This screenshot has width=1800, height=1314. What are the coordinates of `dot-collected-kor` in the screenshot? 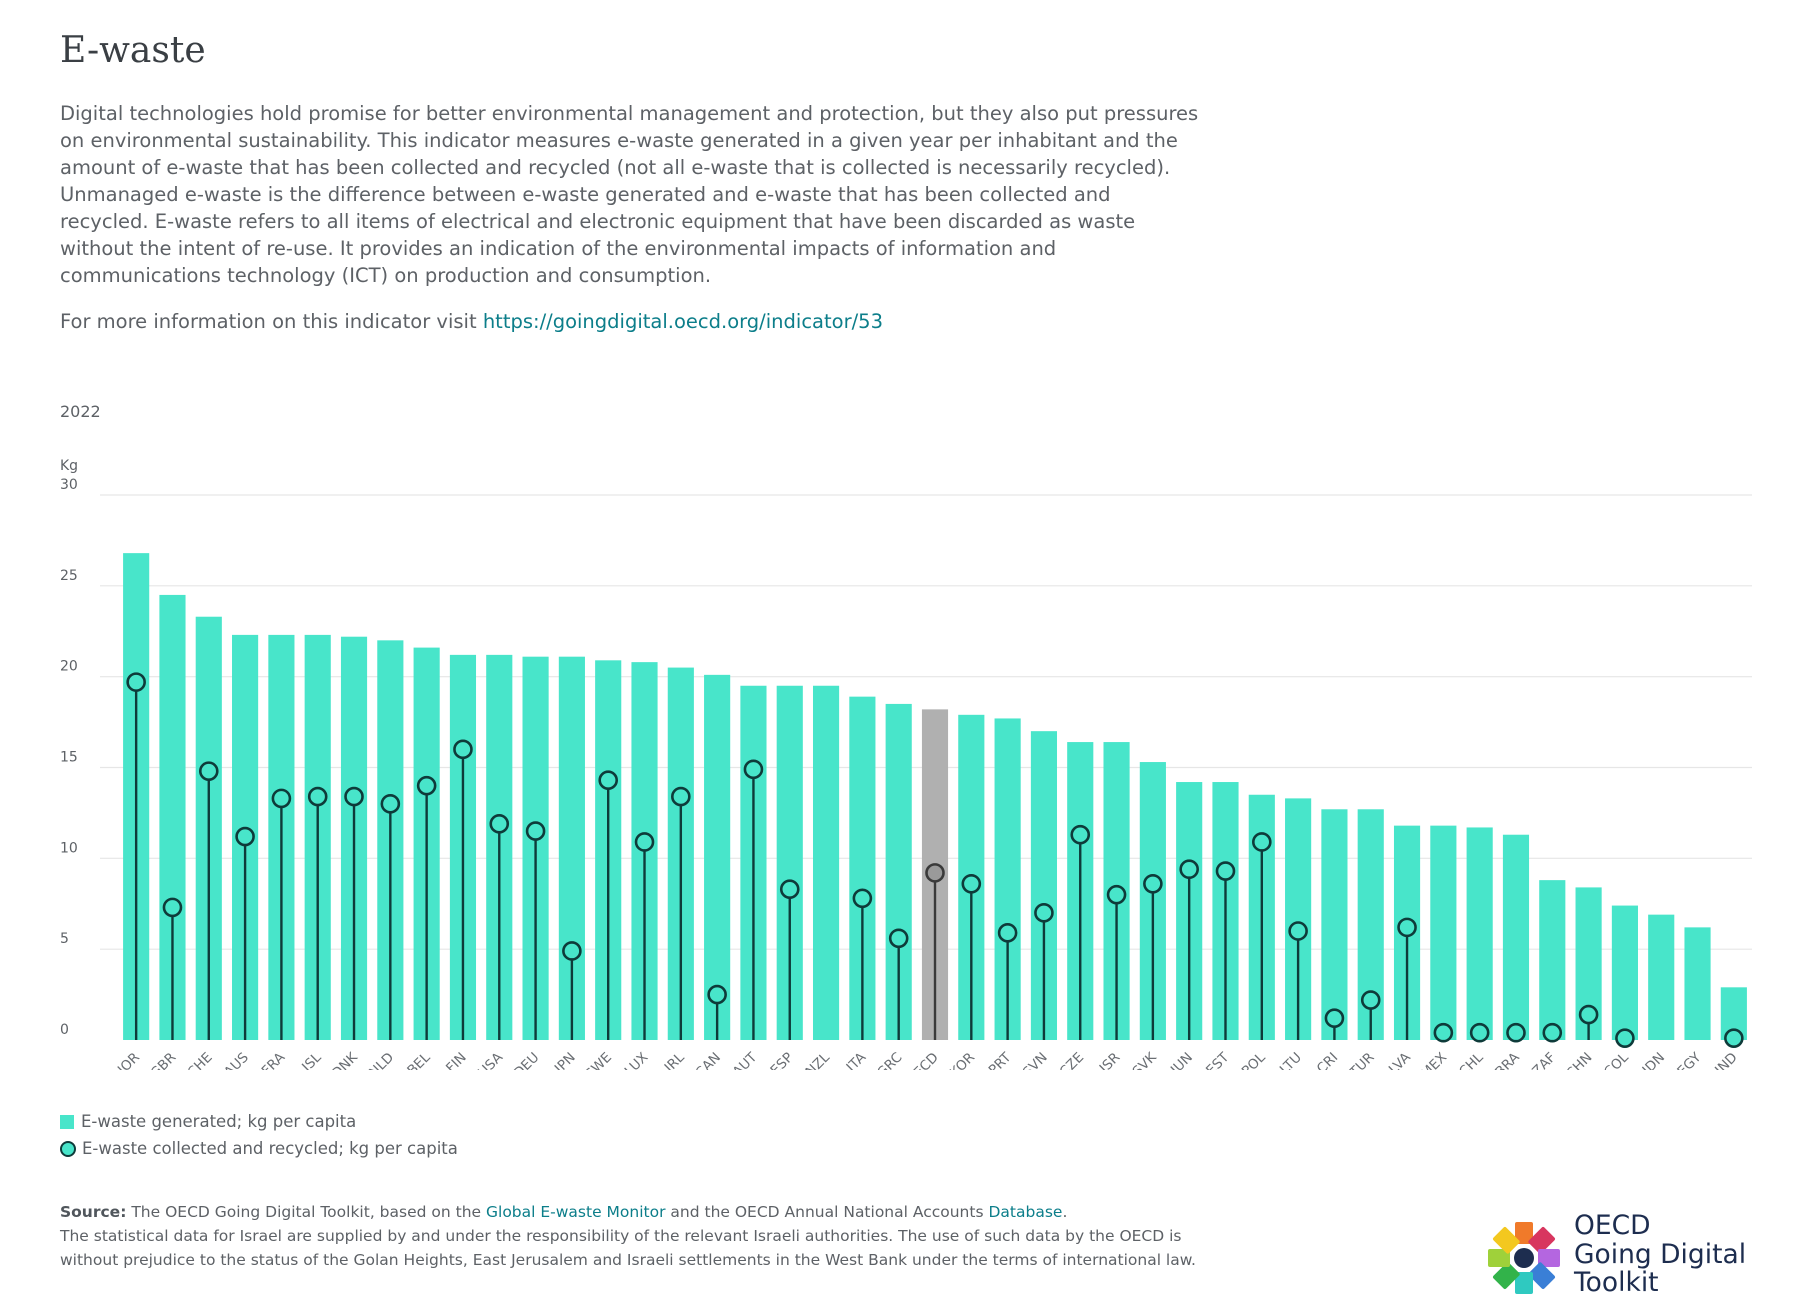 It's located at (971, 883).